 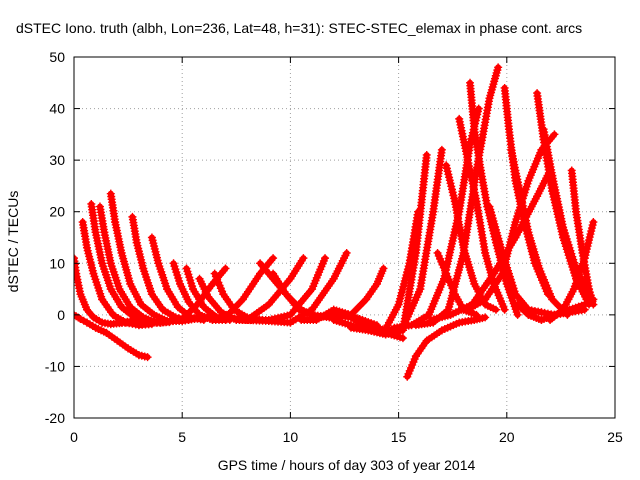 What do you see at coordinates (57, 263) in the screenshot?
I see `y-tick-label: 10` at bounding box center [57, 263].